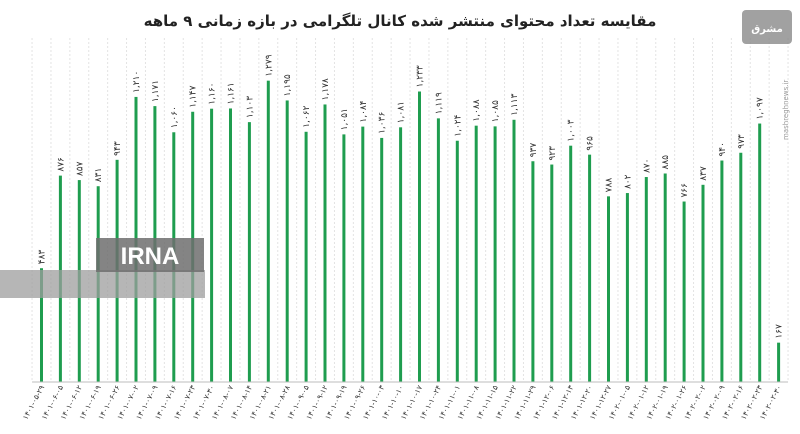 This screenshot has height=434, width=800. I want to click on bar-value-label: ۱,۱۶۰, so click(213, 94).